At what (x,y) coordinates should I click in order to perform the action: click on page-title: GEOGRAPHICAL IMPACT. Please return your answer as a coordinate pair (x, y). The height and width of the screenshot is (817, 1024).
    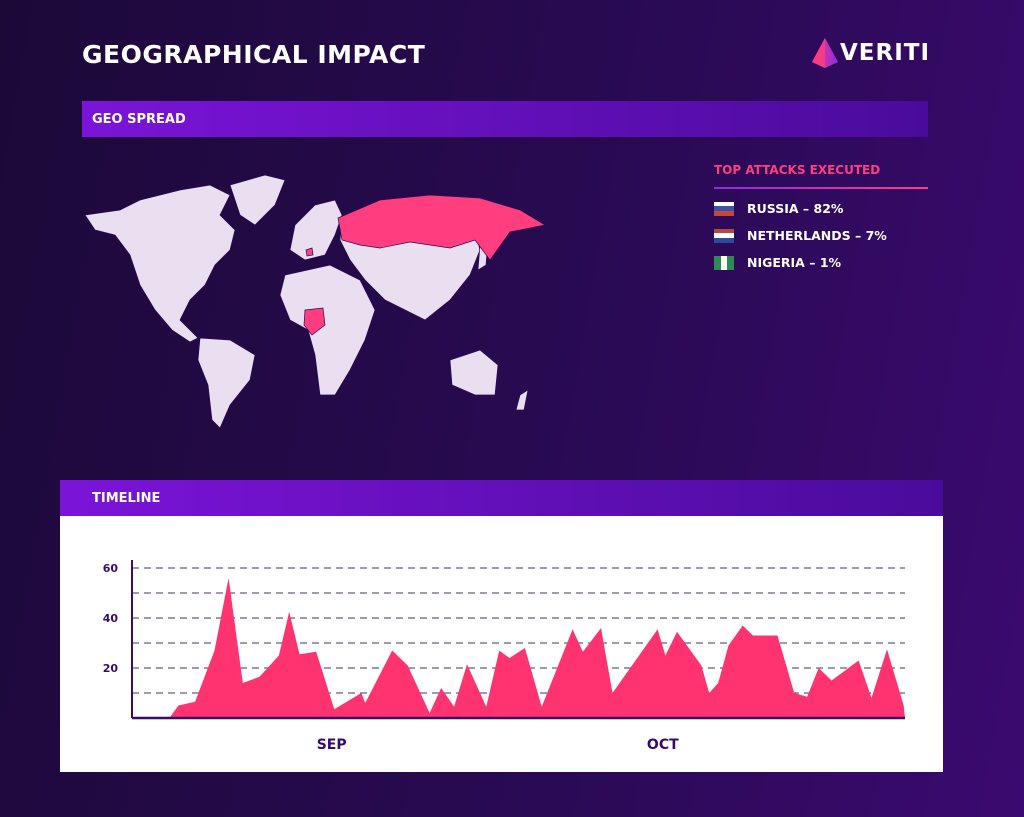
    Looking at the image, I should click on (254, 54).